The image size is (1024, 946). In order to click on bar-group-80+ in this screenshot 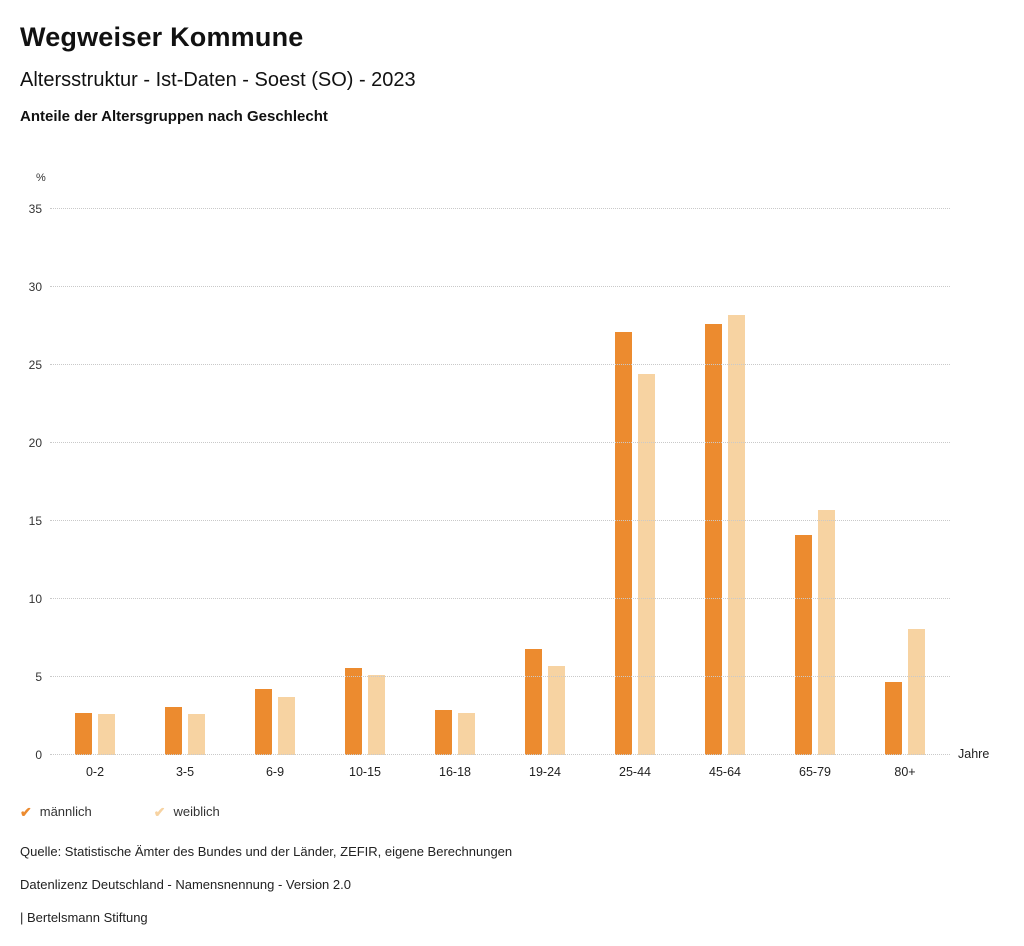, I will do `click(905, 482)`.